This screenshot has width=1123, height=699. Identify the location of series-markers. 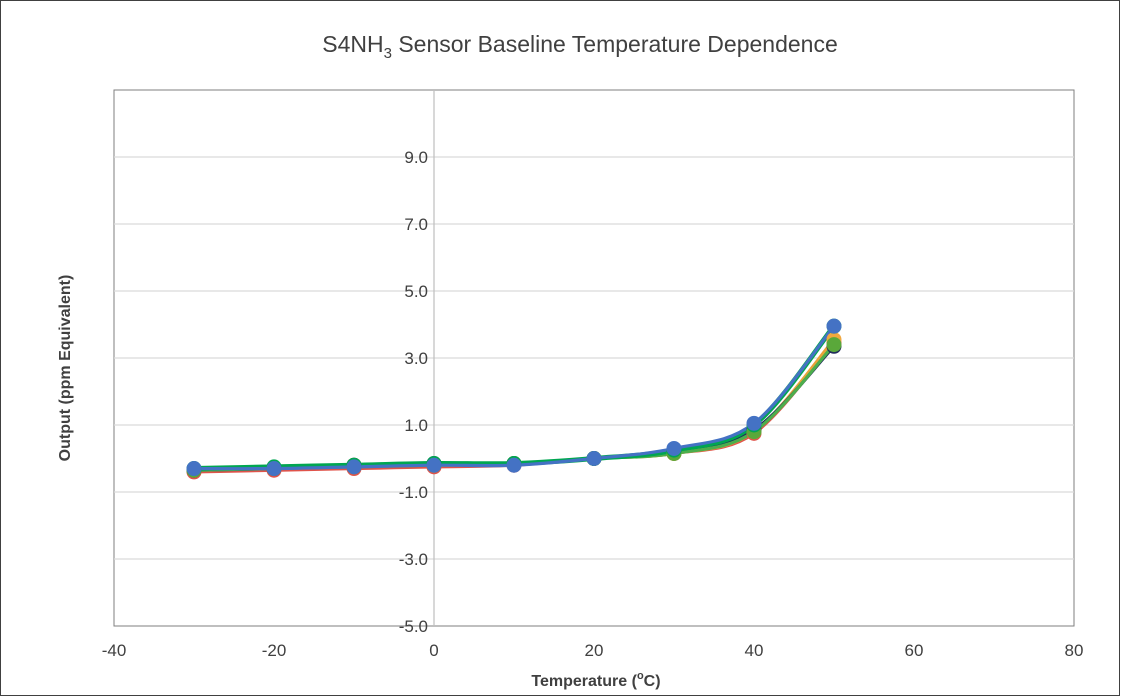
(514, 399).